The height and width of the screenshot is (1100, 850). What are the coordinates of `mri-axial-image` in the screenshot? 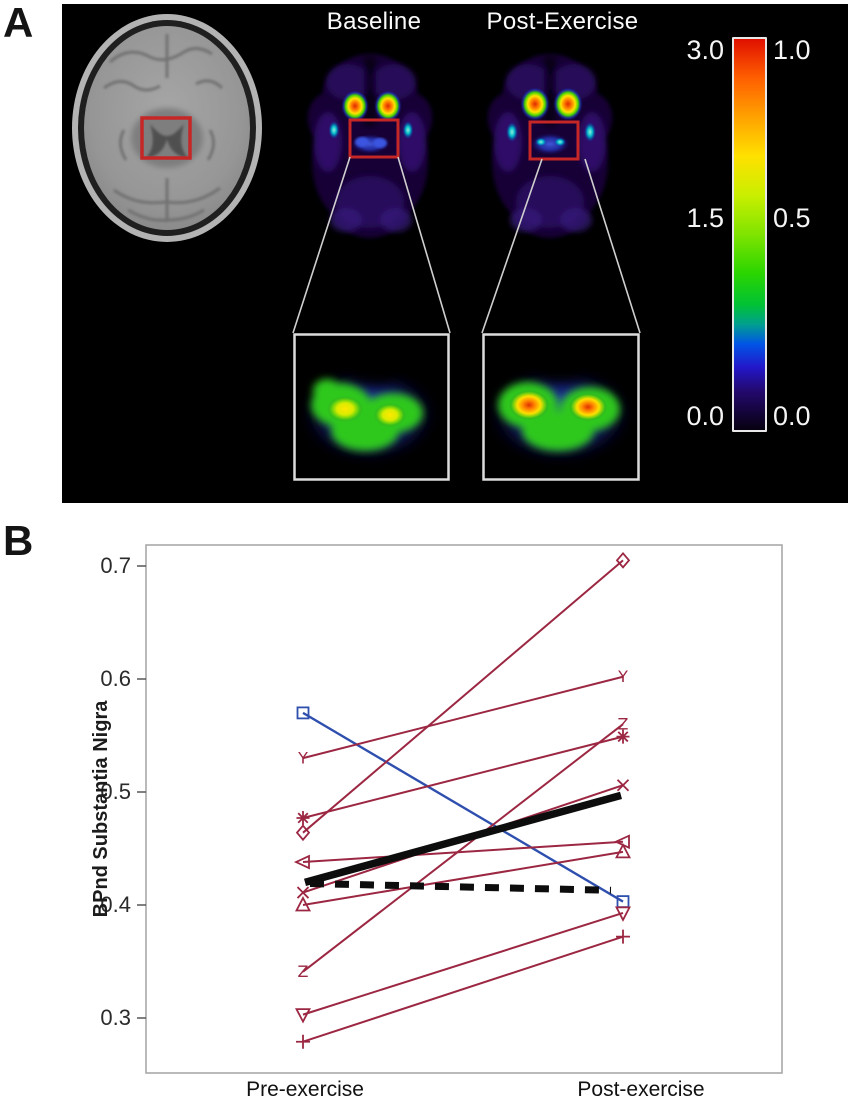 It's located at (167, 128).